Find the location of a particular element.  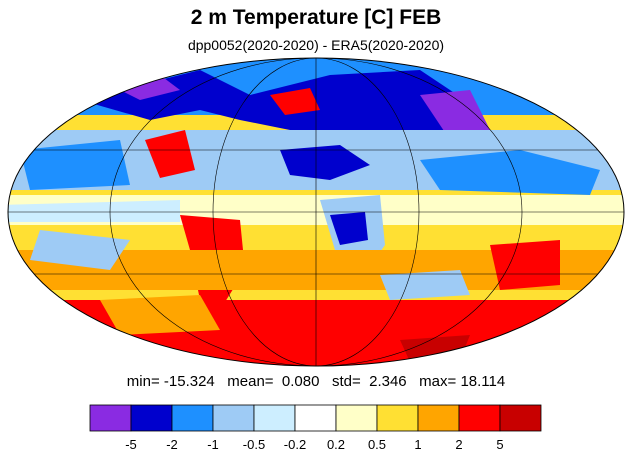

colorbar-tick-label: -1 is located at coordinates (213, 444).